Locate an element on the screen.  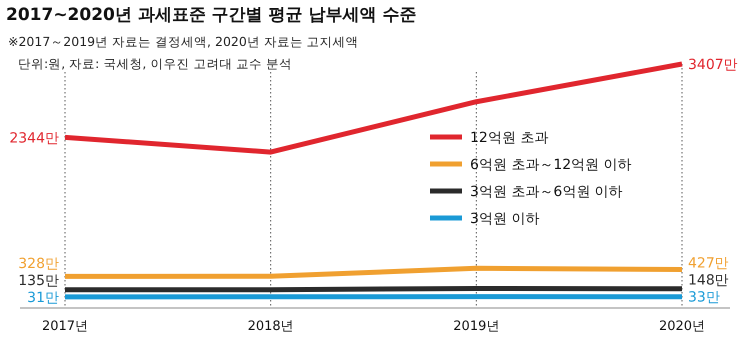
data-label: 148만 is located at coordinates (708, 280).